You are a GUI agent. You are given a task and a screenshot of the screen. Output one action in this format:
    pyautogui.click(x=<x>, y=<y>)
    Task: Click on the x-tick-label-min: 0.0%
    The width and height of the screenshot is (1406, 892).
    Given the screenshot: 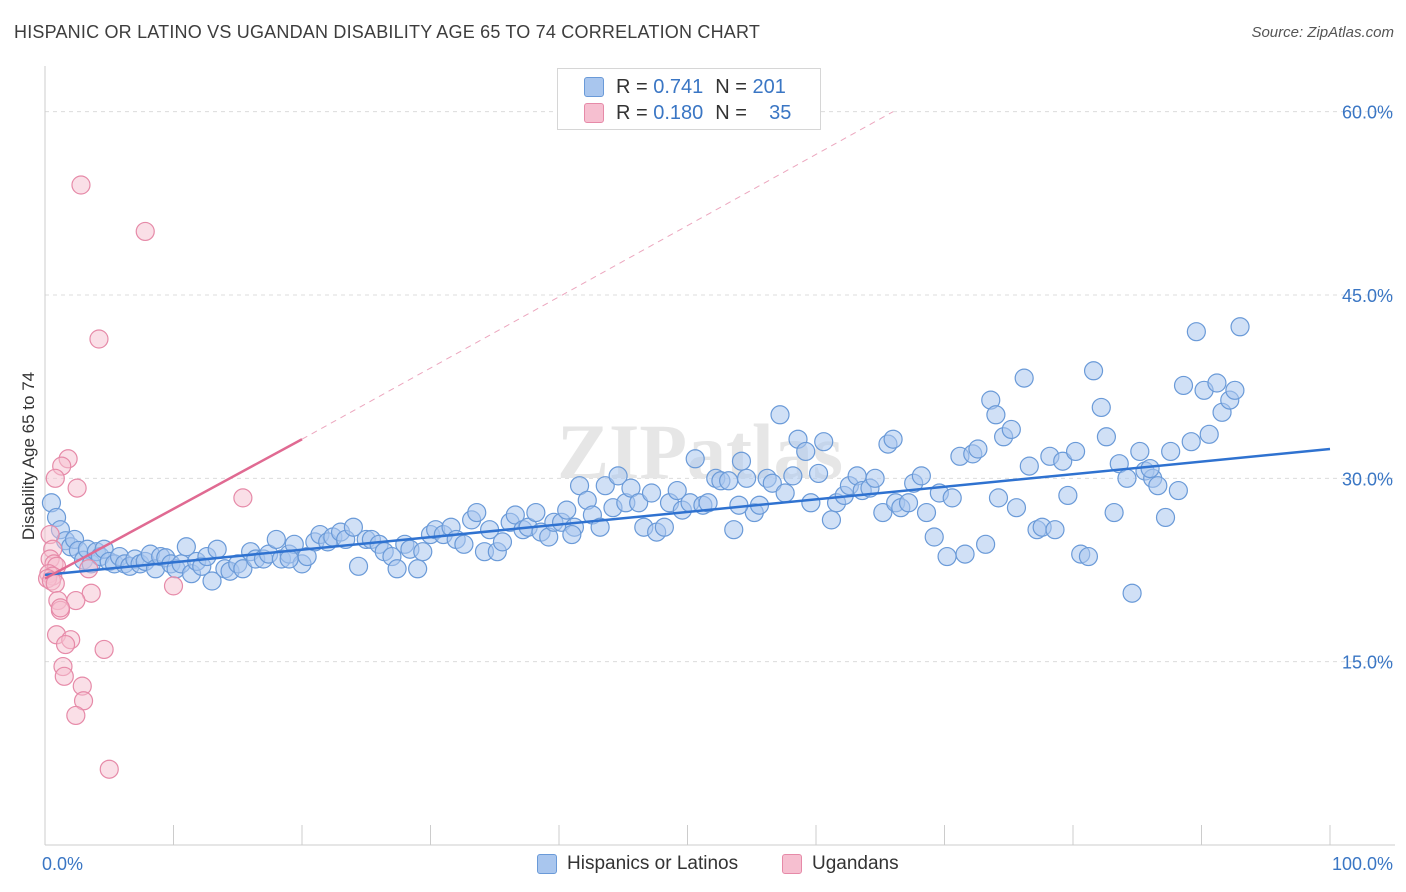 What is the action you would take?
    pyautogui.click(x=62, y=864)
    